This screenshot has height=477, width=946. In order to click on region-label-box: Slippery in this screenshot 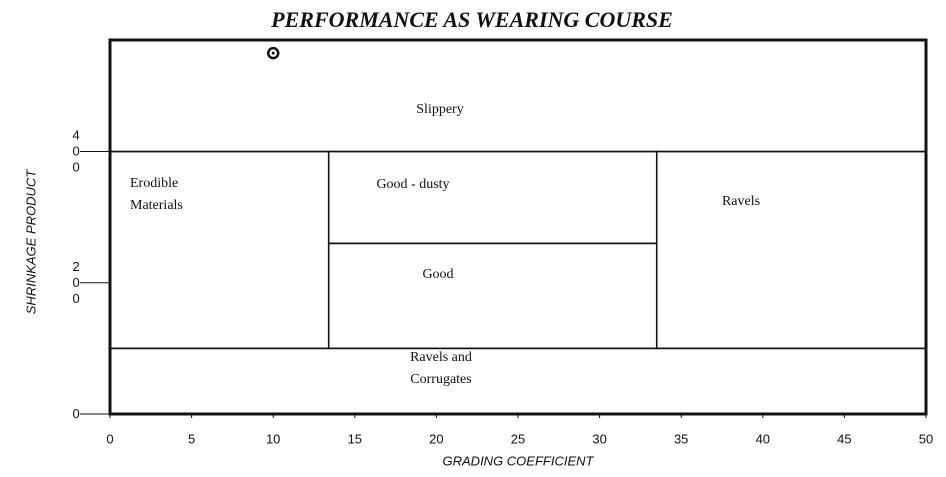, I will do `click(440, 109)`.